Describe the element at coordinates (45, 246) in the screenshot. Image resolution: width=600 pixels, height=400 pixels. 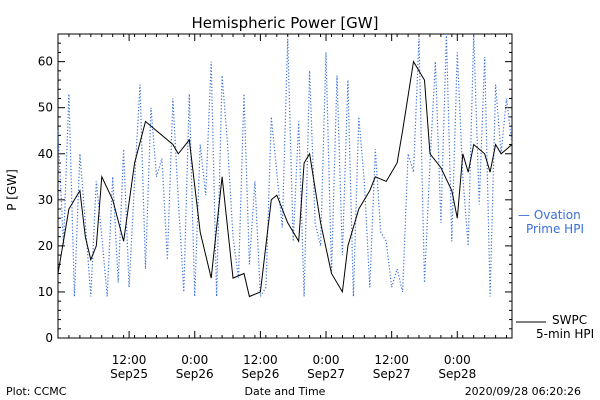
I see `y-tick-label: 20` at that location.